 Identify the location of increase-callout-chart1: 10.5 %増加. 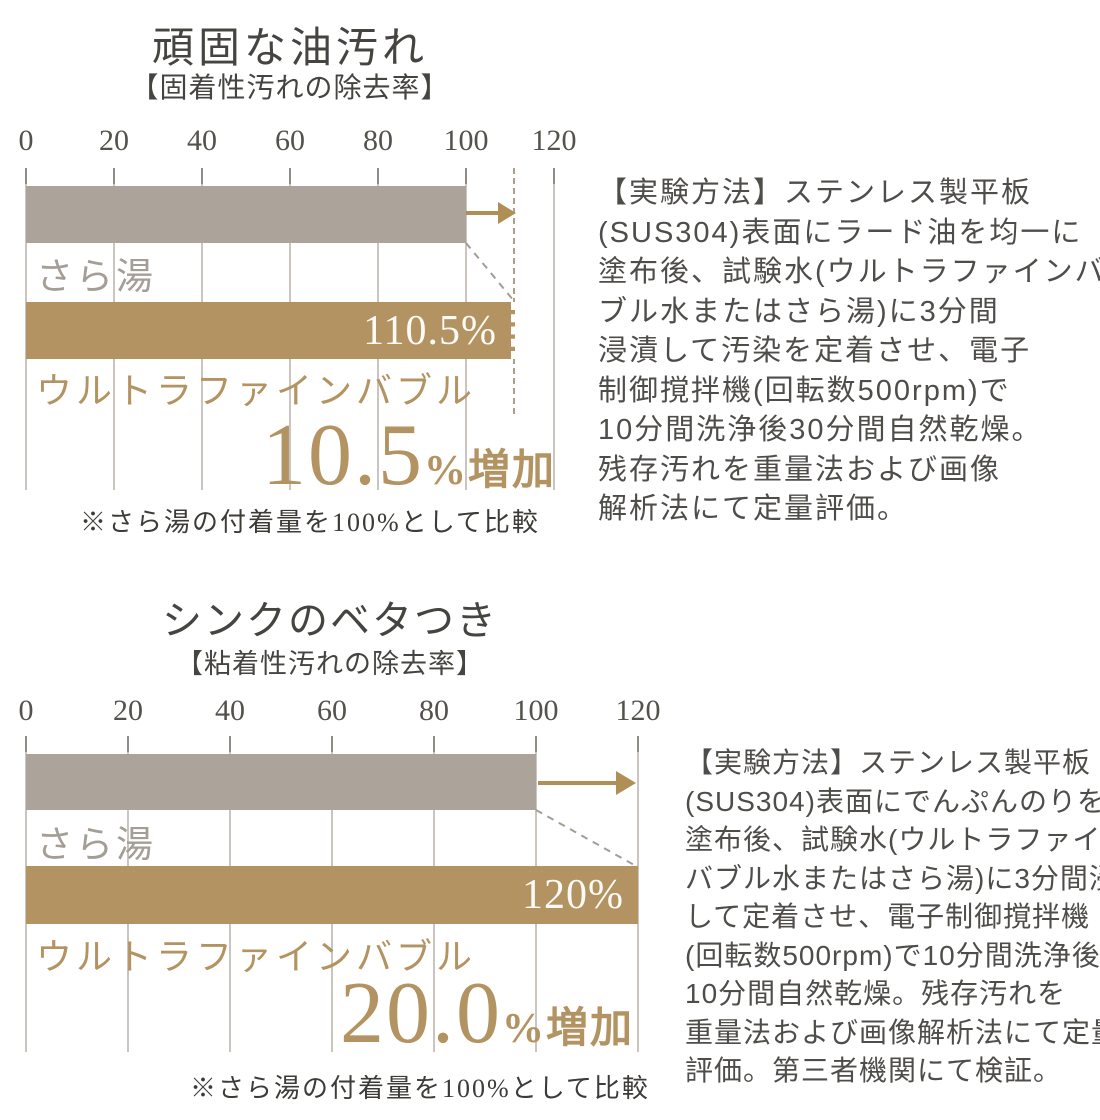
(278, 456).